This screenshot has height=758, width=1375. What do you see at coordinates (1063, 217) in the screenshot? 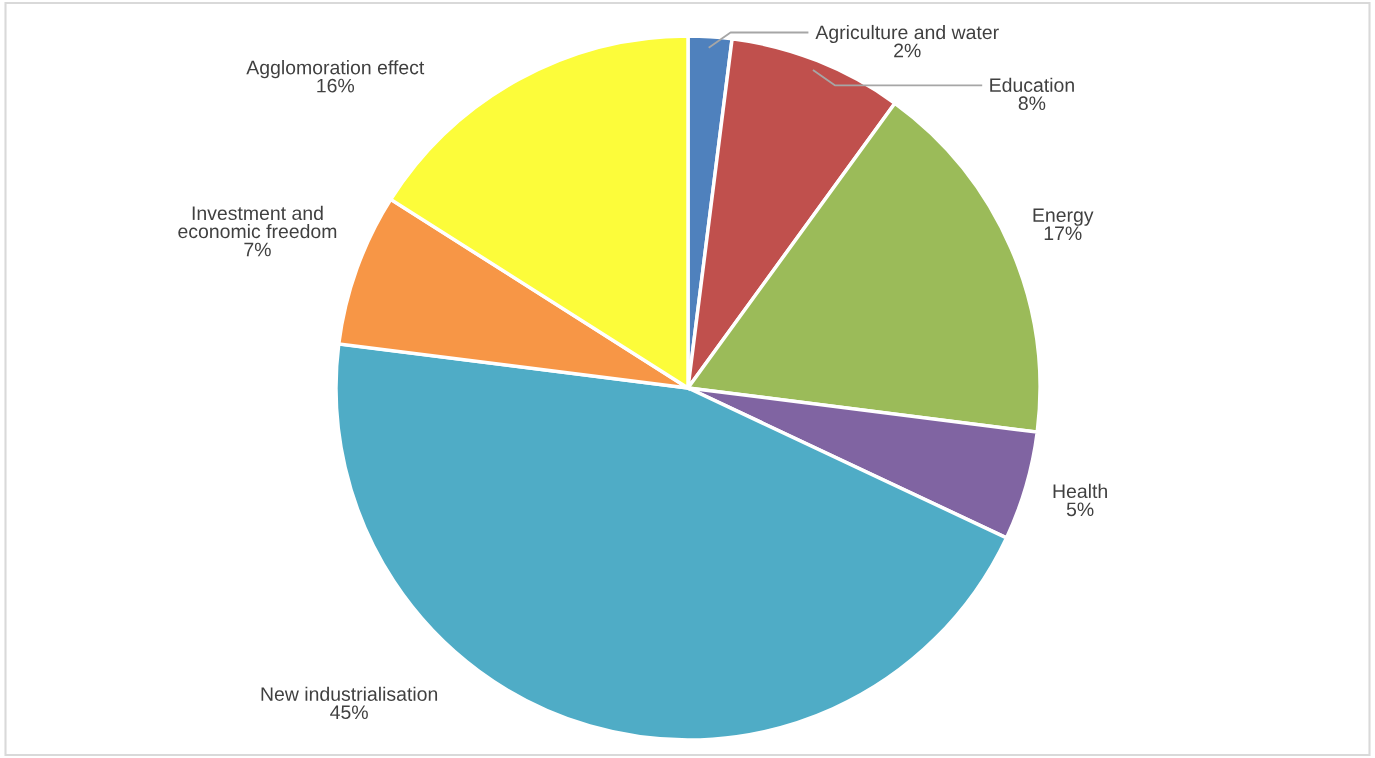
I see `slice-label: Energy` at bounding box center [1063, 217].